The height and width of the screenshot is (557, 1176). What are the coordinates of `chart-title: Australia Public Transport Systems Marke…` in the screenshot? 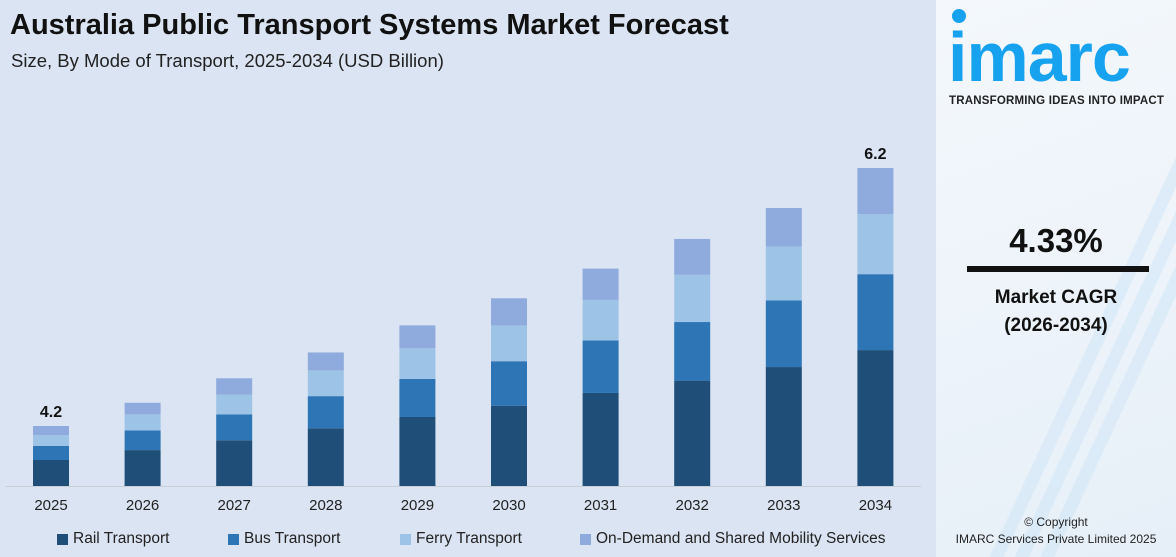 It's located at (369, 25).